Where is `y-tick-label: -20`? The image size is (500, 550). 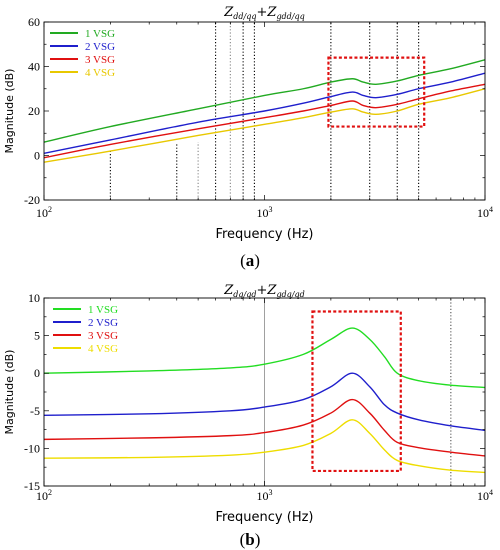 y-tick-label: -20 is located at coordinates (32, 200).